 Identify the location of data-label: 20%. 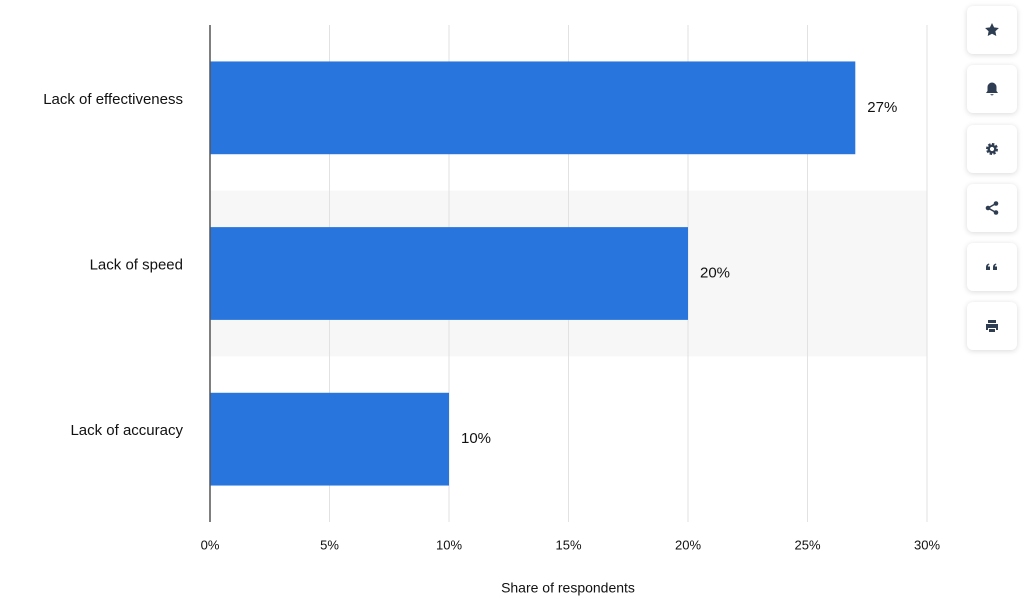
(715, 272).